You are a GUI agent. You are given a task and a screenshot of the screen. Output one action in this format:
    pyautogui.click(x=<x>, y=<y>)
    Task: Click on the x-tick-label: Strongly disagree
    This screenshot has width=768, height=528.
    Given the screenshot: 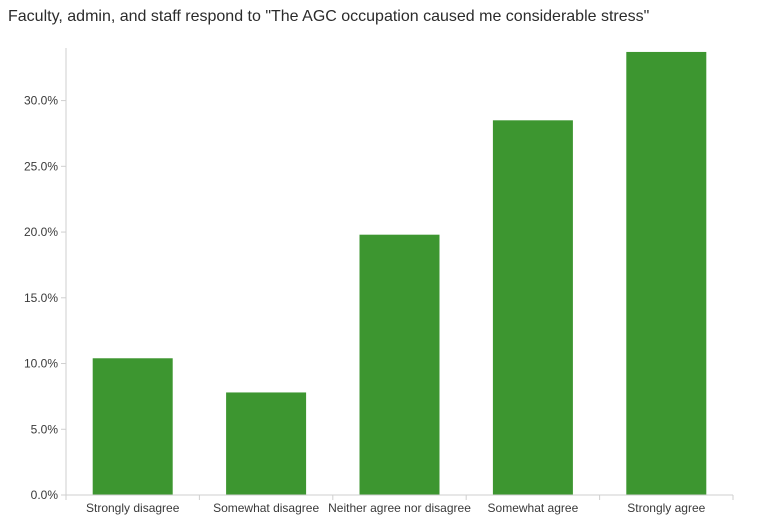 What is the action you would take?
    pyautogui.click(x=133, y=508)
    